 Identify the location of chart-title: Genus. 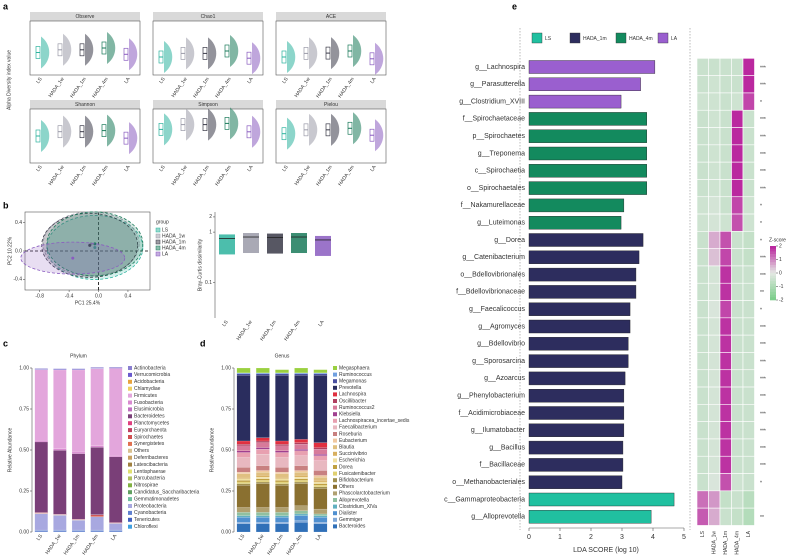
(282, 356).